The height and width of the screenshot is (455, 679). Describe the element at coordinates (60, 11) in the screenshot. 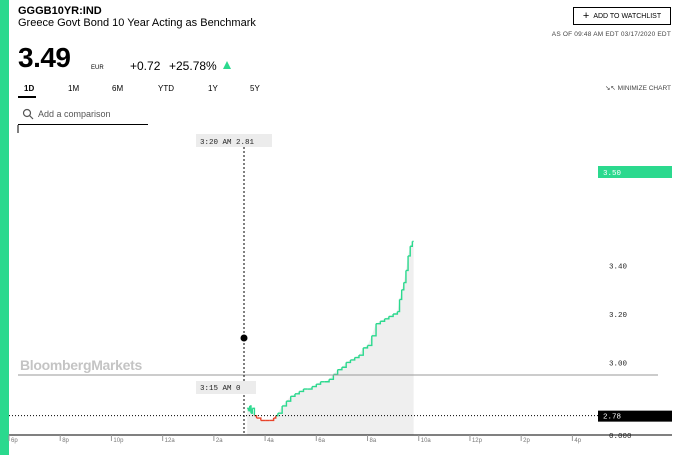

I see `ticker-symbol: GGGB10YR:IND` at that location.